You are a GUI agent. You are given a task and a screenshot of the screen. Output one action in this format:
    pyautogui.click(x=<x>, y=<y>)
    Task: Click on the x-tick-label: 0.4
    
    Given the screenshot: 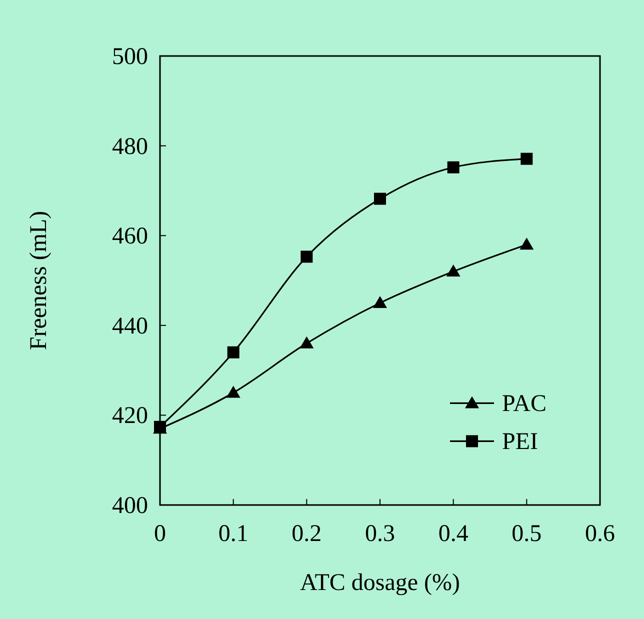 What is the action you would take?
    pyautogui.click(x=453, y=534)
    